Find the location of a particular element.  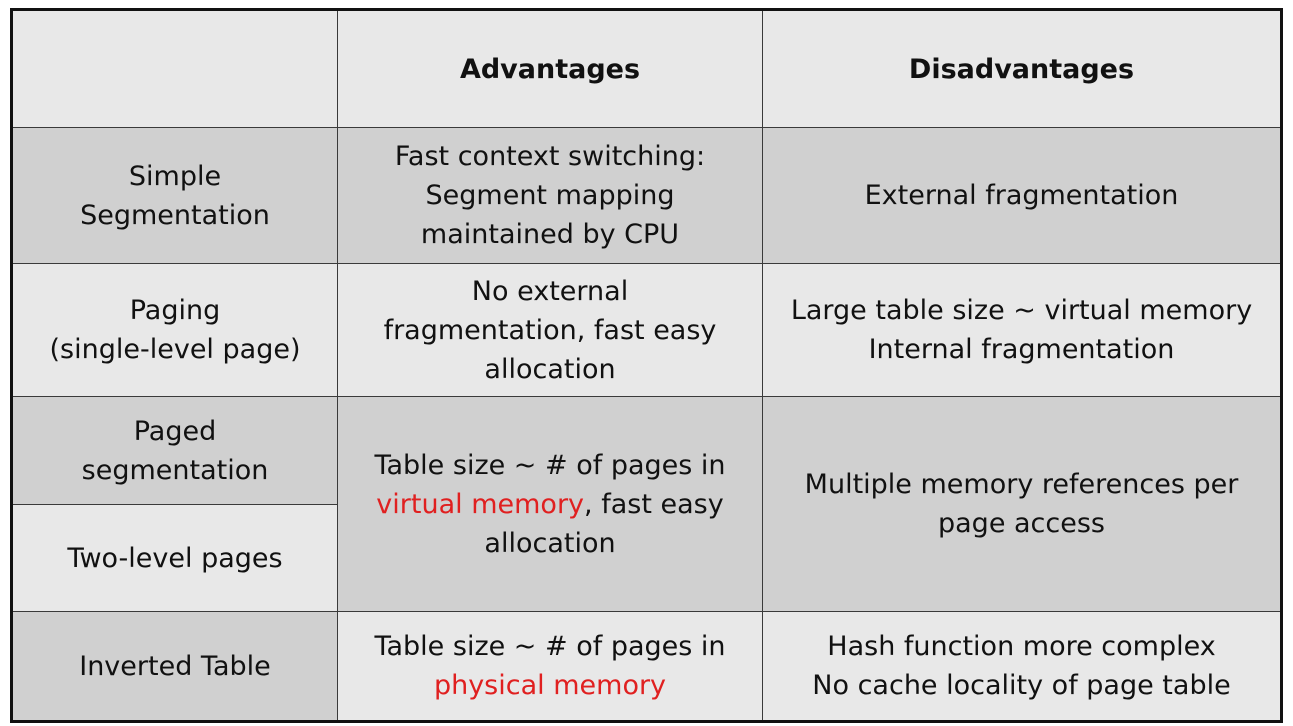

row-name-line: (single-level page) is located at coordinates (175, 349).